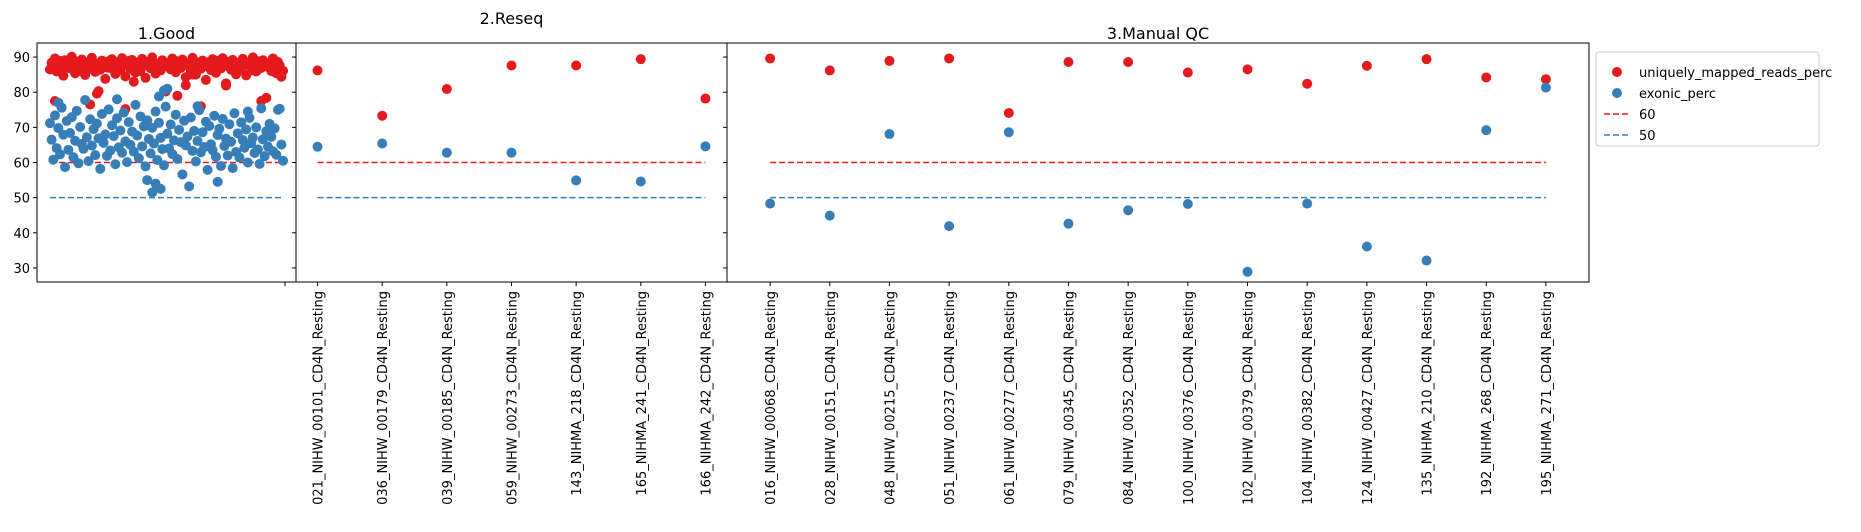 The width and height of the screenshot is (1861, 532). I want to click on y-tick-label: 50, so click(21, 199).